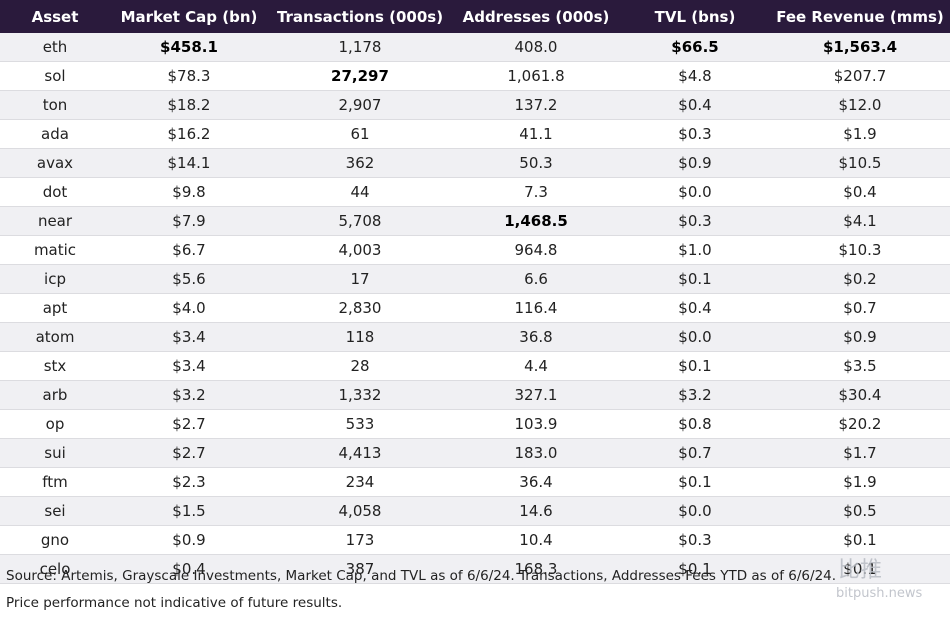 The height and width of the screenshot is (617, 950). Describe the element at coordinates (536, 424) in the screenshot. I see `value-cell: 103.9` at that location.